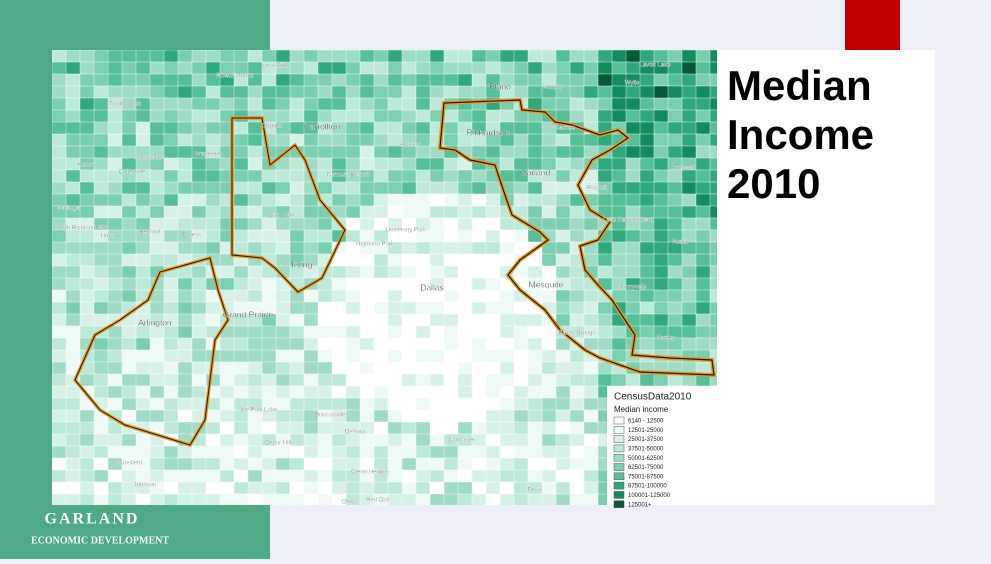 Image resolution: width=991 pixels, height=564 pixels. I want to click on place-label: Joe Pool Lake, so click(258, 411).